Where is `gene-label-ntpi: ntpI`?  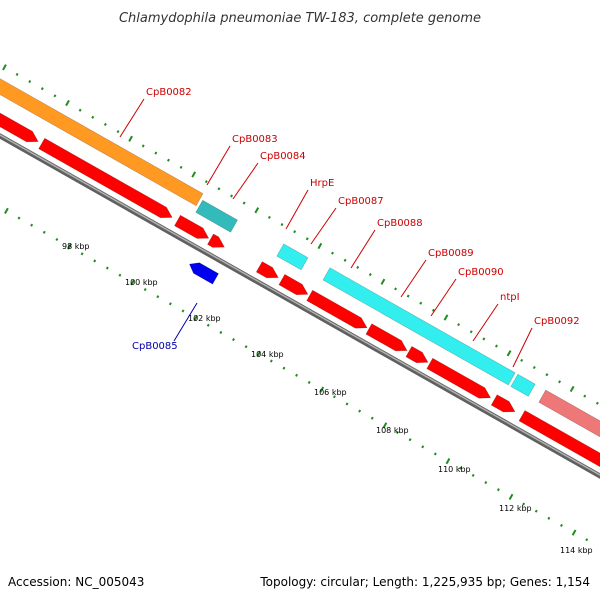
gene-label-ntpi: ntpI is located at coordinates (510, 297).